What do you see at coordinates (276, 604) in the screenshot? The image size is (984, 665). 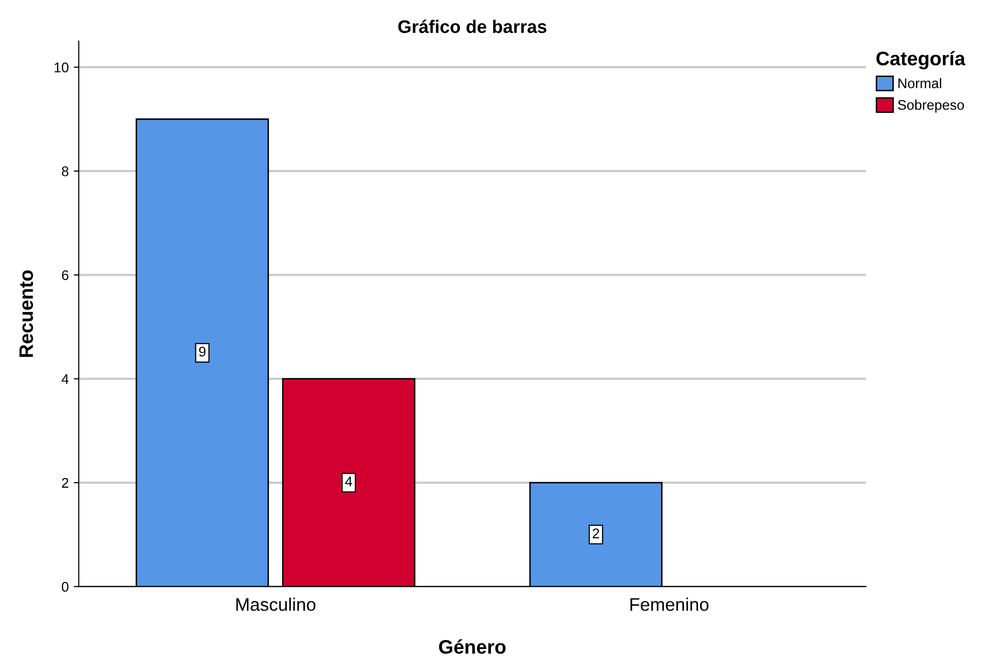 I see `x-tick-label: Masculino` at bounding box center [276, 604].